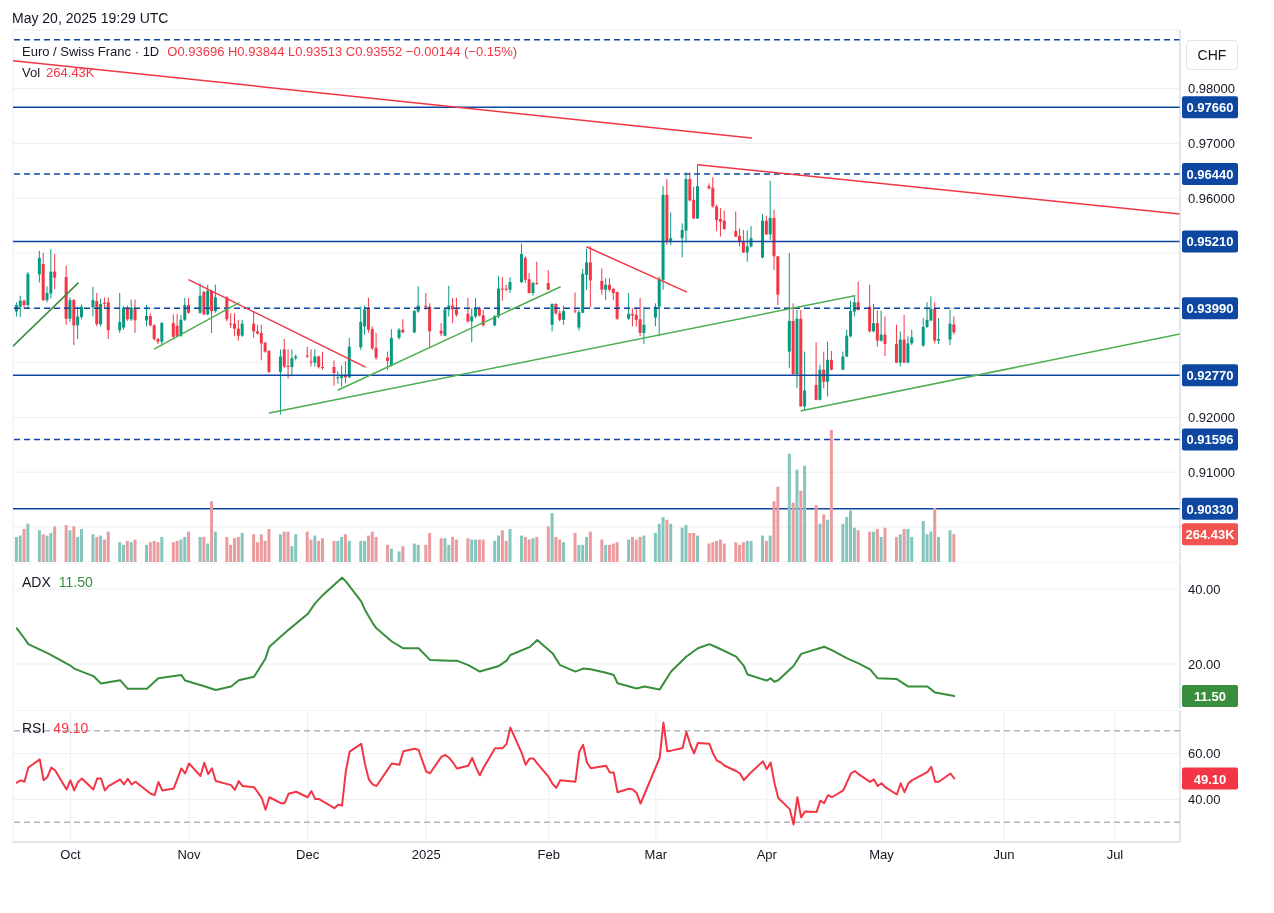 The width and height of the screenshot is (1274, 913). Describe the element at coordinates (426, 855) in the screenshot. I see `x-tick-label: 2025` at that location.